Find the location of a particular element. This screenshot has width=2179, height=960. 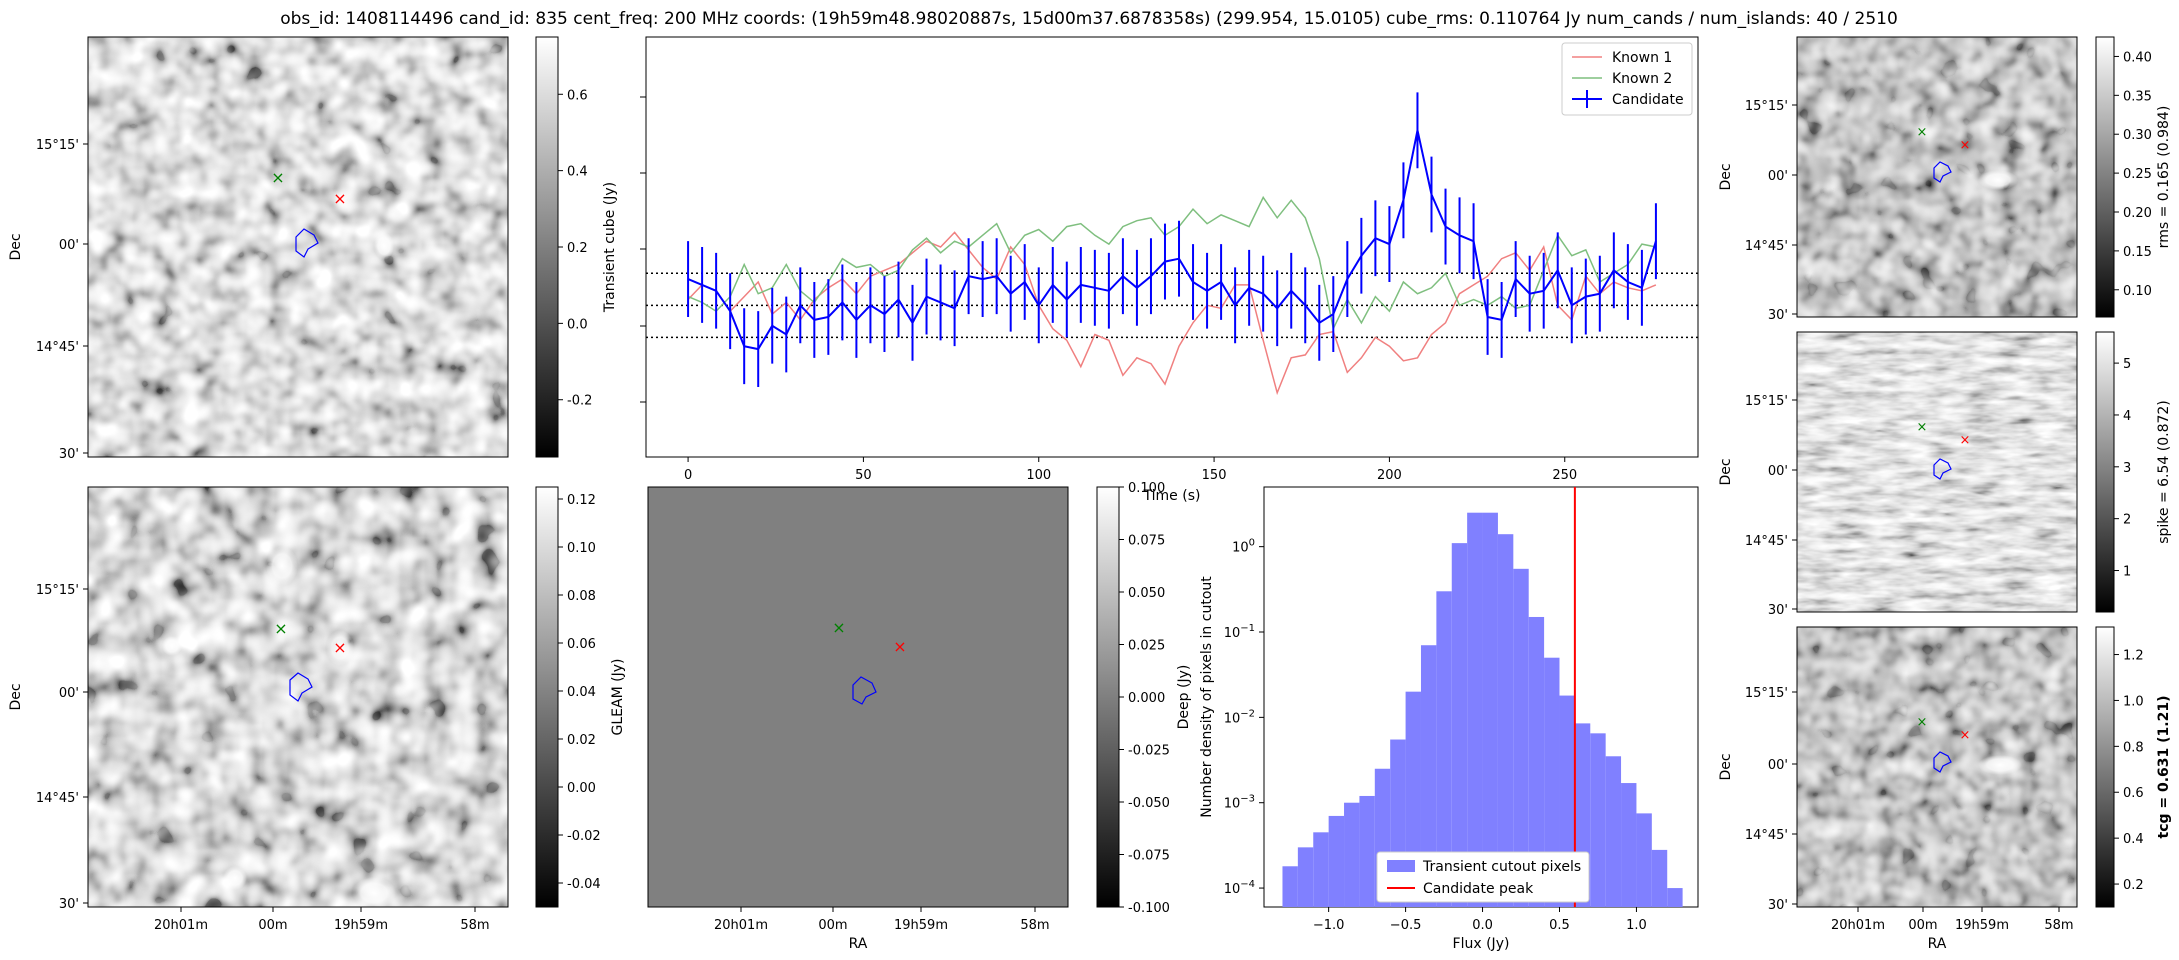

image-deep is located at coordinates (298, 697).